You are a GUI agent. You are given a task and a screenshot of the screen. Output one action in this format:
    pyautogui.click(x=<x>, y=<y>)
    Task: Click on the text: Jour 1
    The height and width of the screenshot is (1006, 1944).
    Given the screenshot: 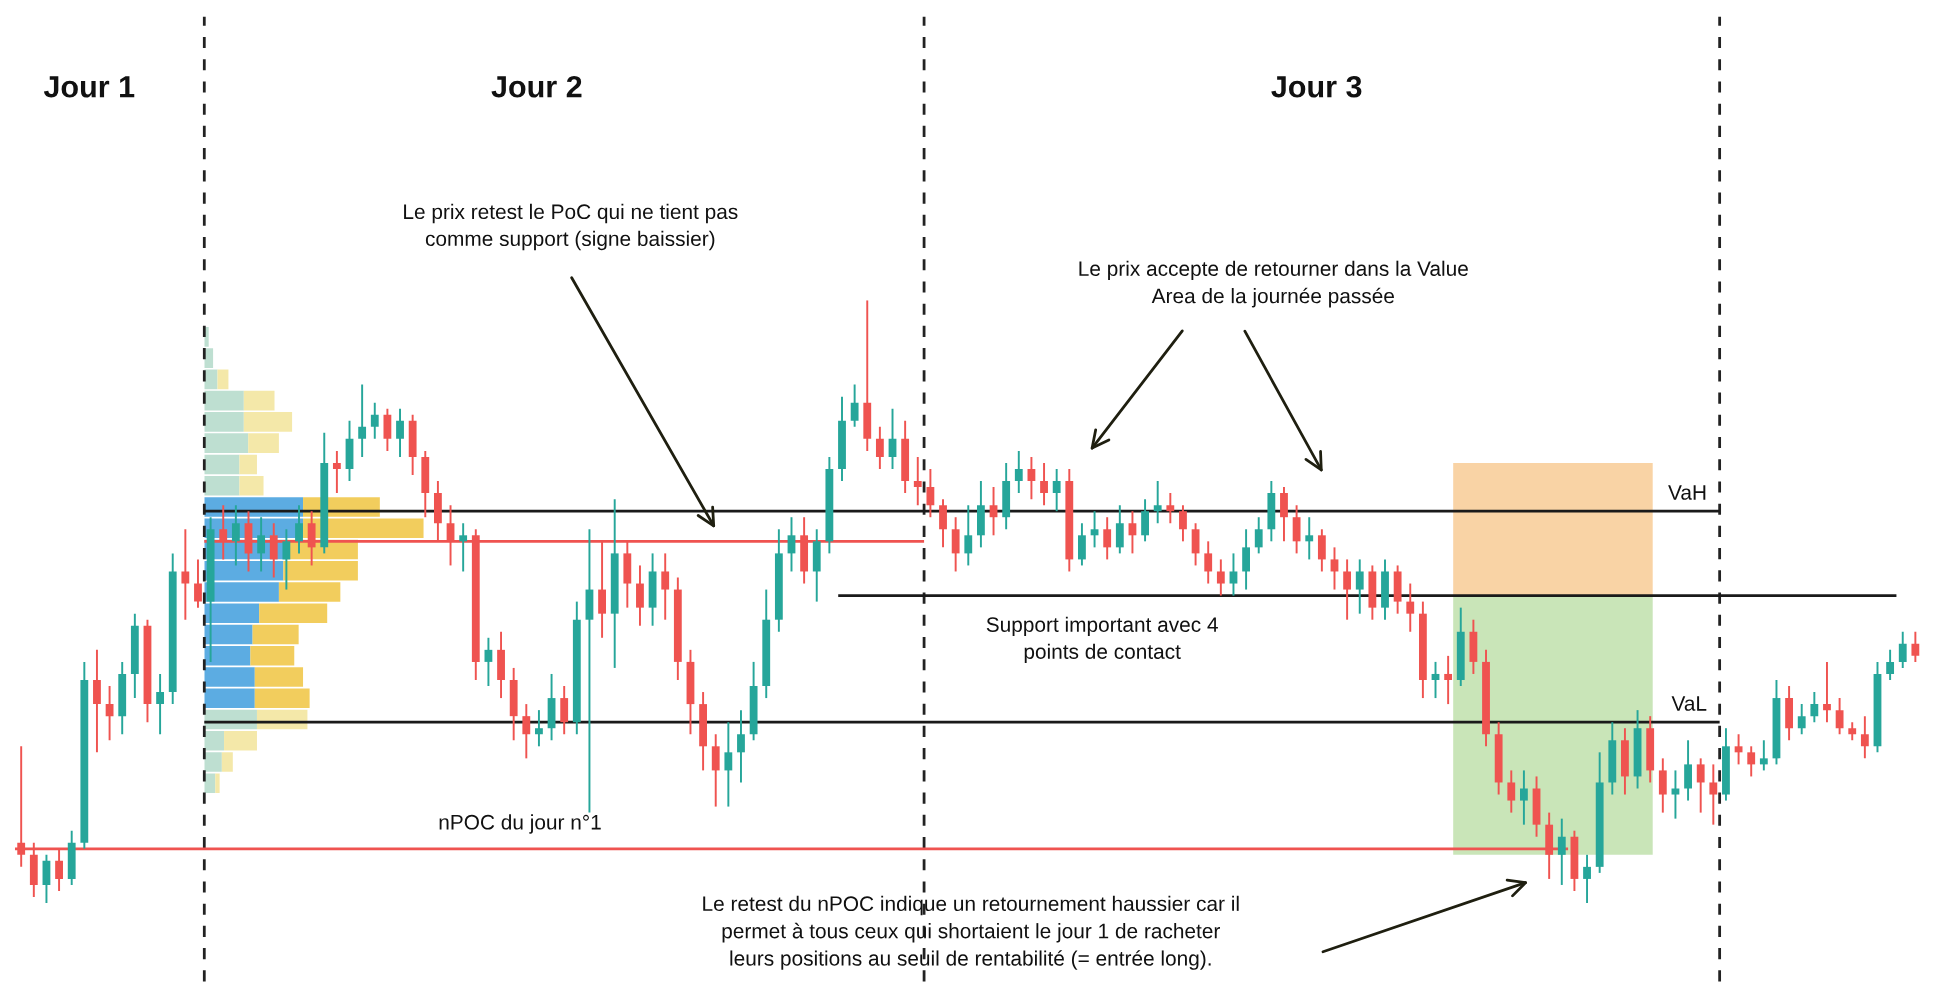 What is the action you would take?
    pyautogui.click(x=89, y=87)
    